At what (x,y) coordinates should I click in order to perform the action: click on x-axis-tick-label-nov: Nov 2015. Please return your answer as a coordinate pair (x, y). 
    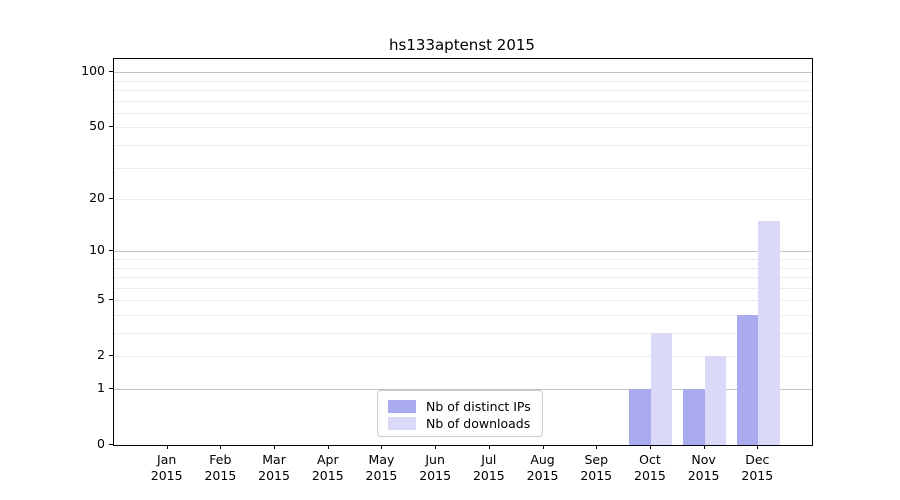
    Looking at the image, I should click on (703, 467).